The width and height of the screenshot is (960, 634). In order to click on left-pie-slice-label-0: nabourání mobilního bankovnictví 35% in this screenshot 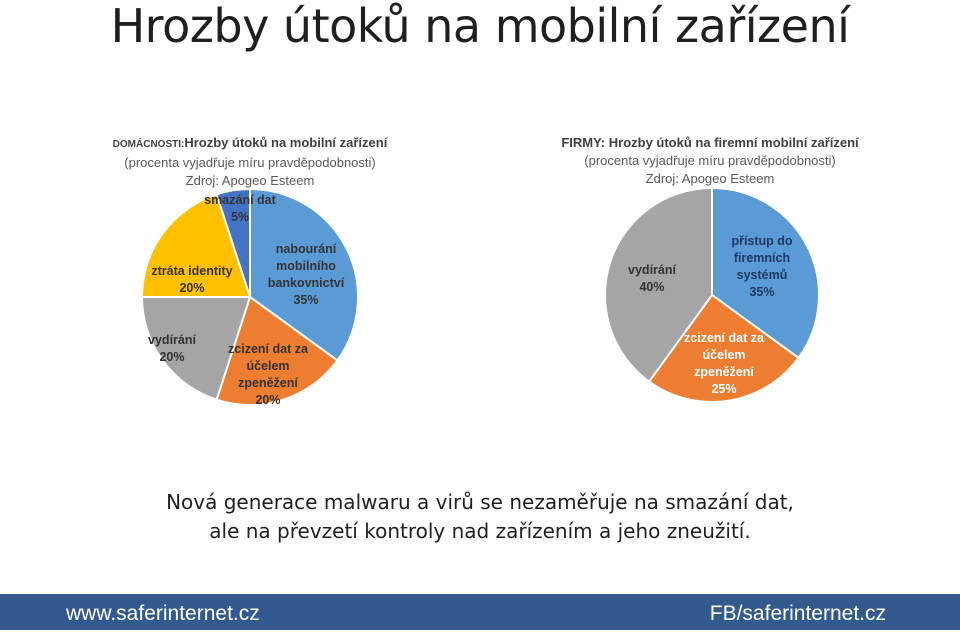, I will do `click(306, 274)`.